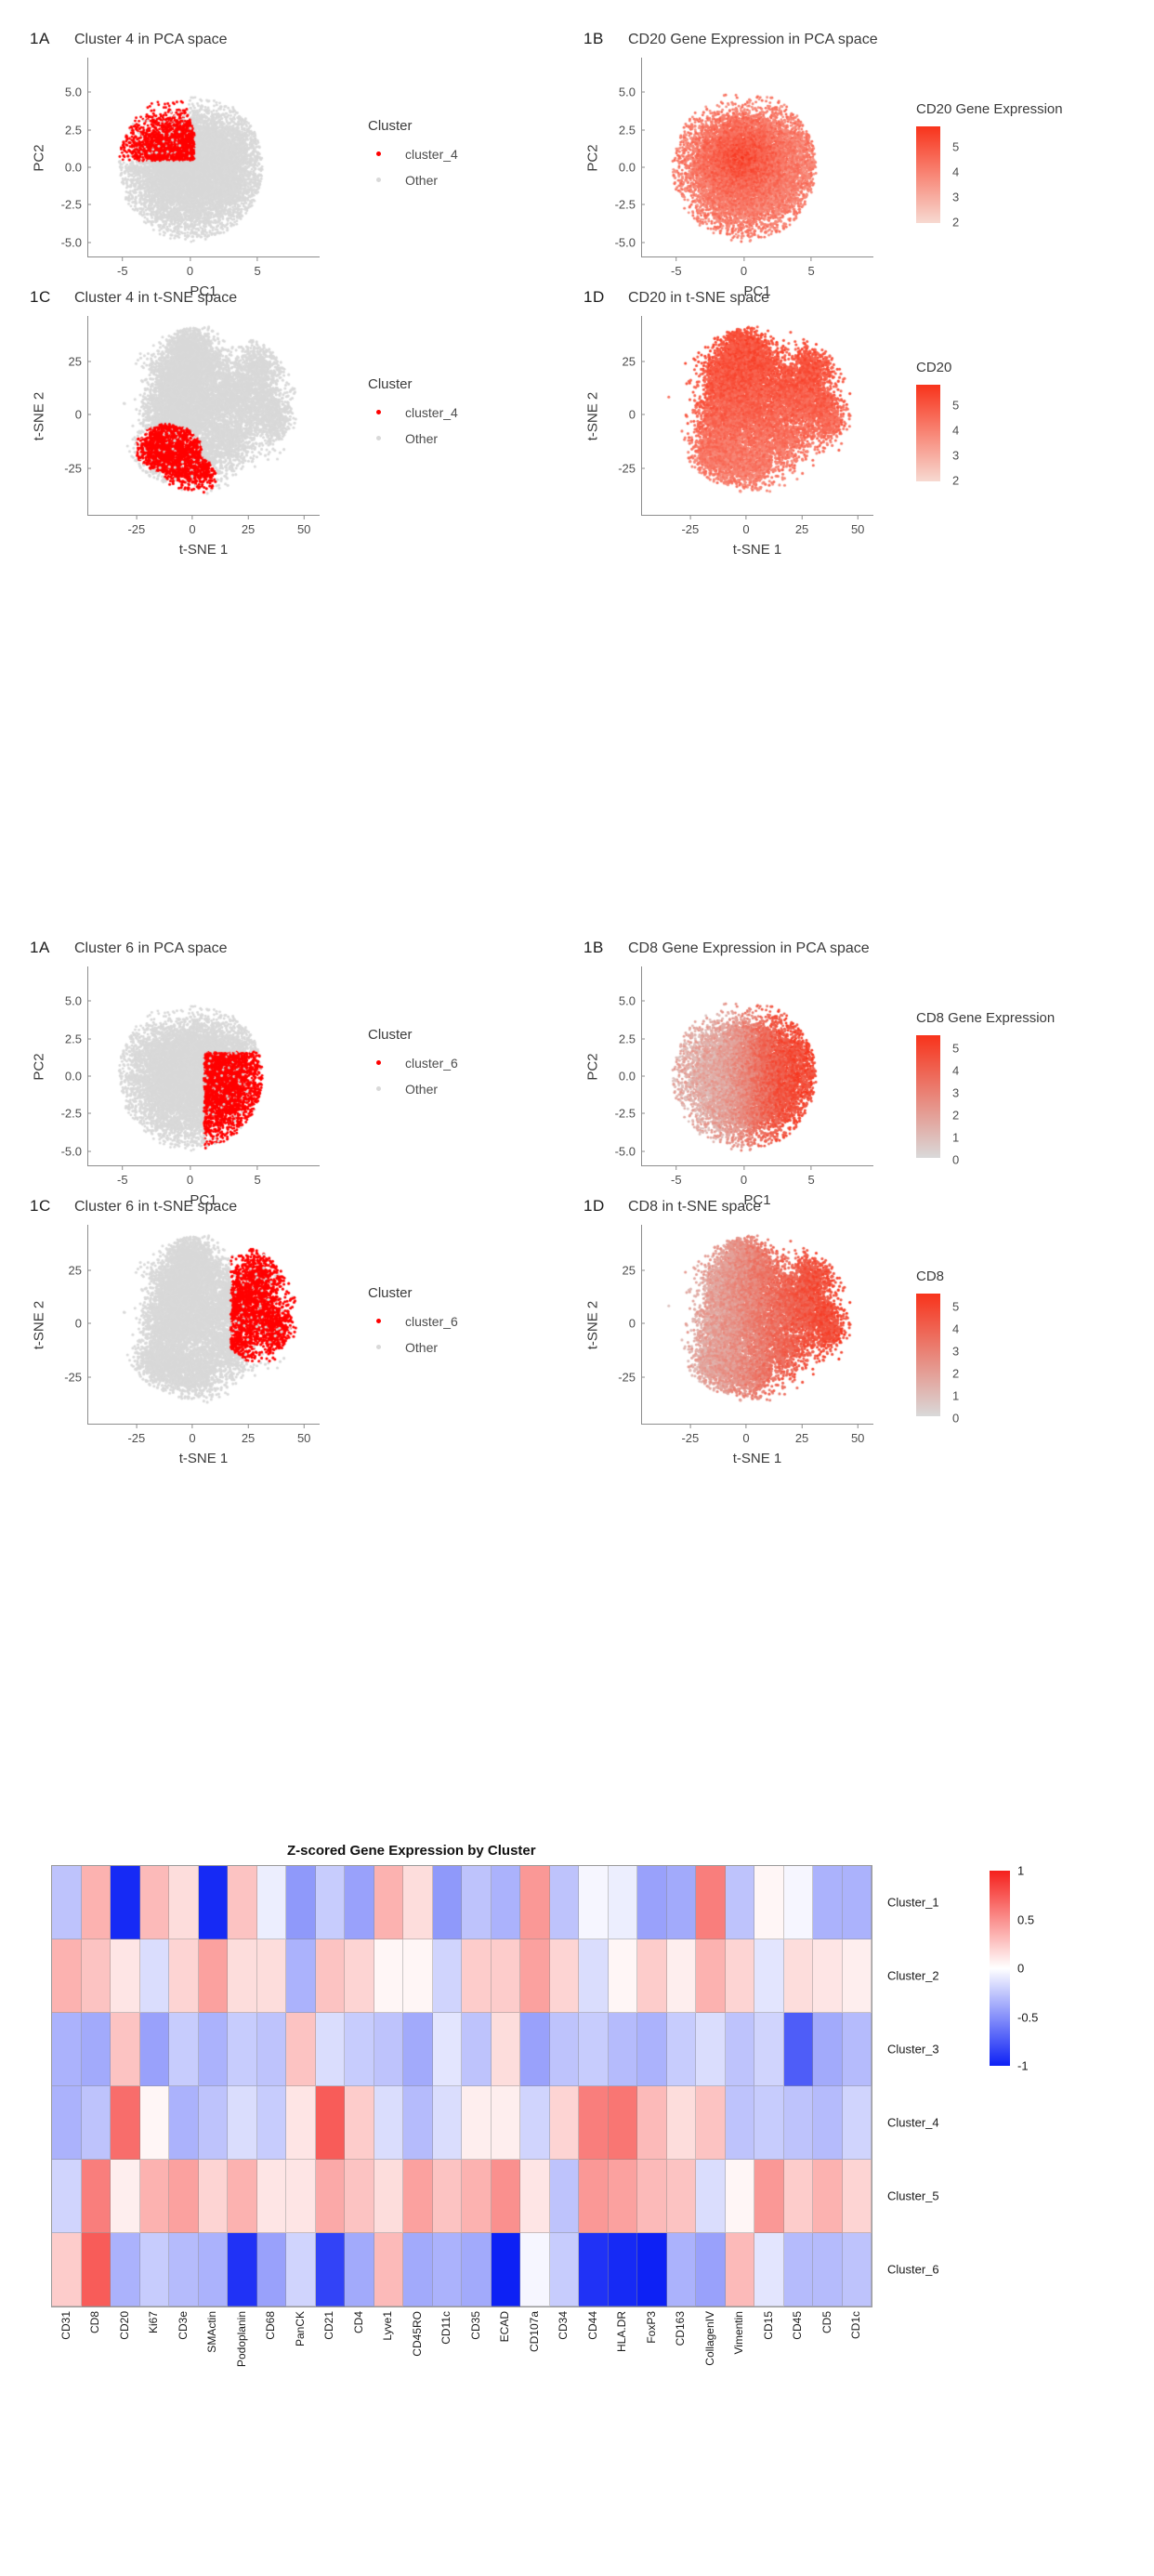  I want to click on legend-item-label: cluster_6, so click(431, 1321).